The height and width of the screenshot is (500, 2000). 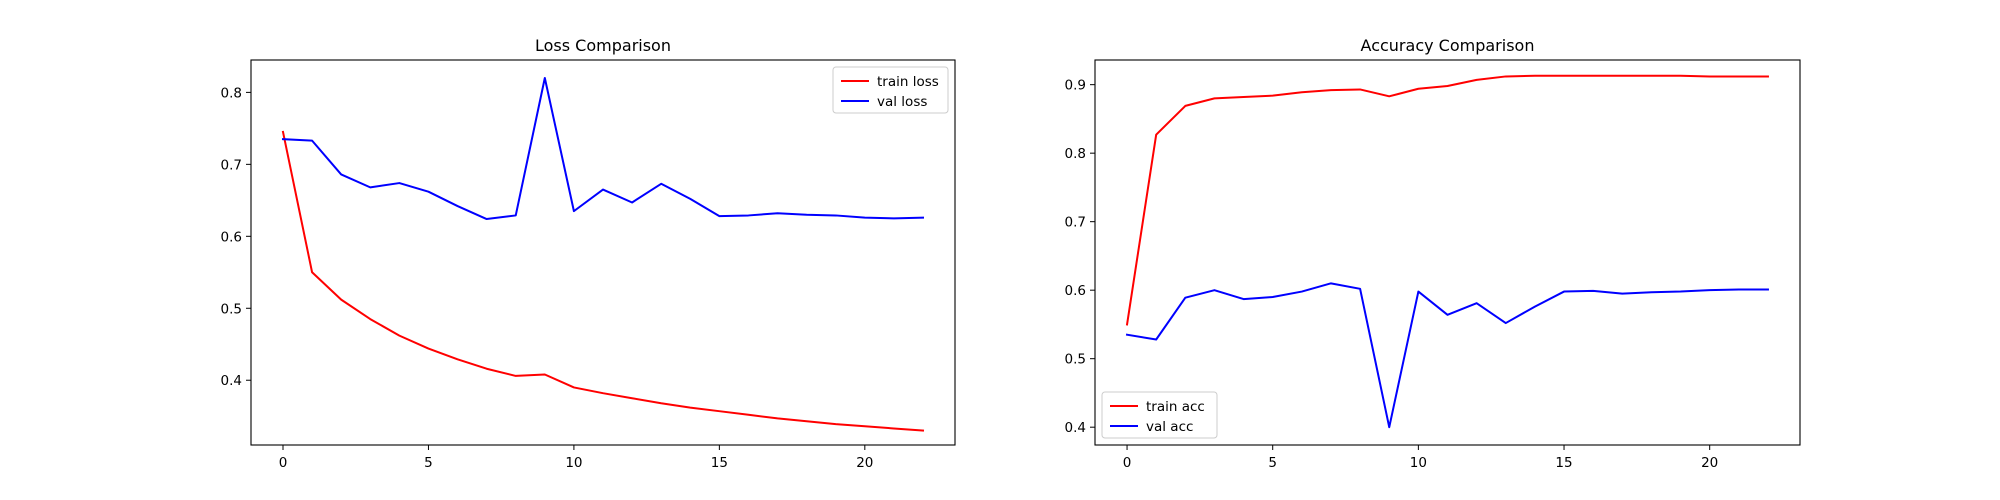 I want to click on legend-label: val acc, so click(x=1169, y=427).